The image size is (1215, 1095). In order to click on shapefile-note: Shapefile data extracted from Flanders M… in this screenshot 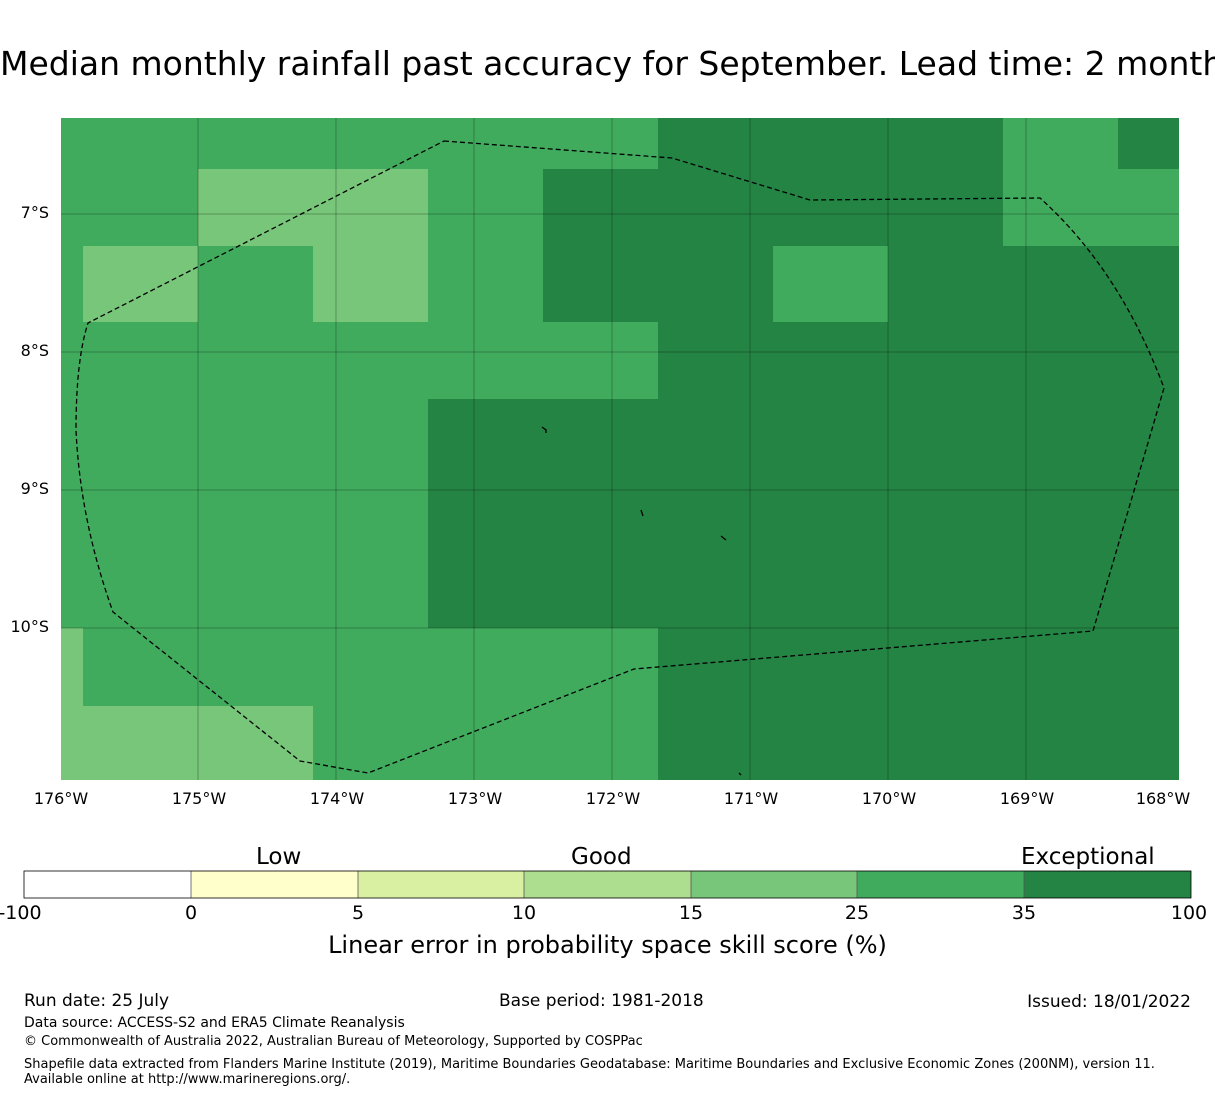, I will do `click(589, 1072)`.